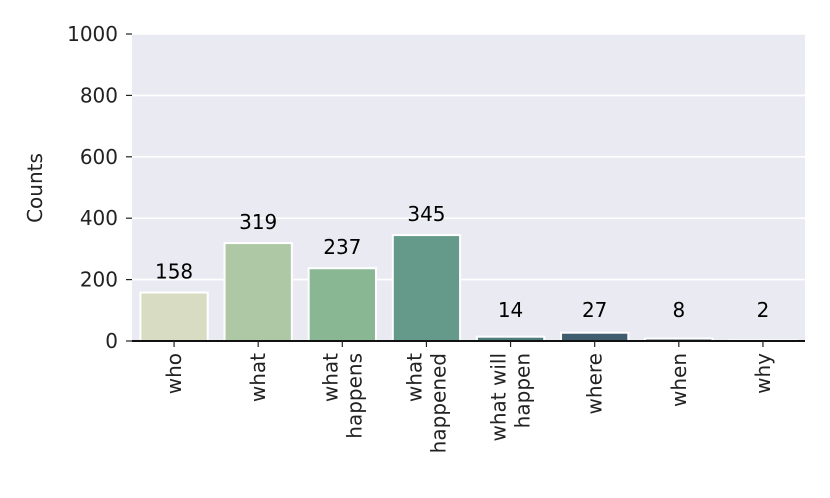  I want to click on x-tick-label-line: who, so click(174, 373).